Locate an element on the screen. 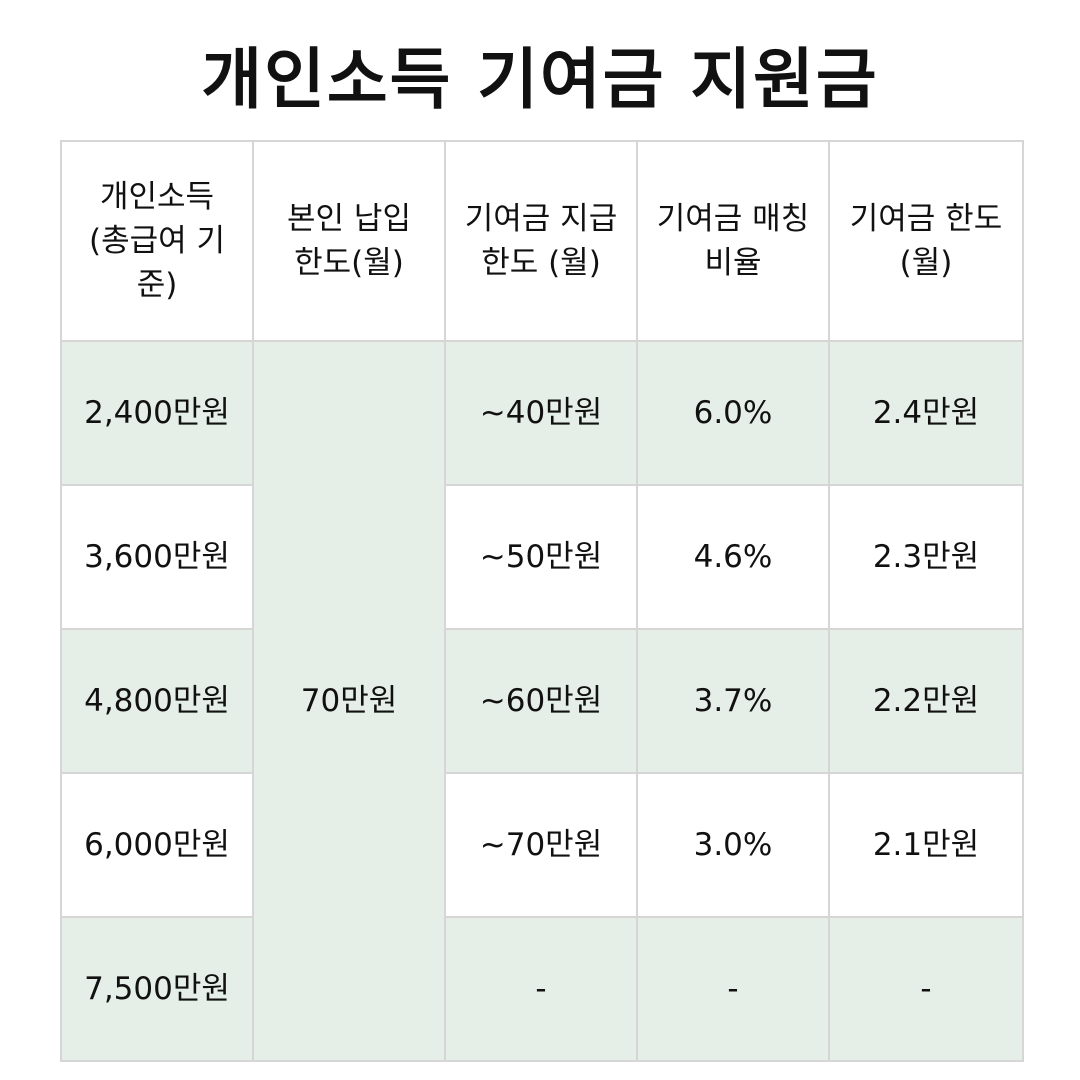 This screenshot has width=1080, height=1080. support-limit-cell: ~40만원 is located at coordinates (541, 413).